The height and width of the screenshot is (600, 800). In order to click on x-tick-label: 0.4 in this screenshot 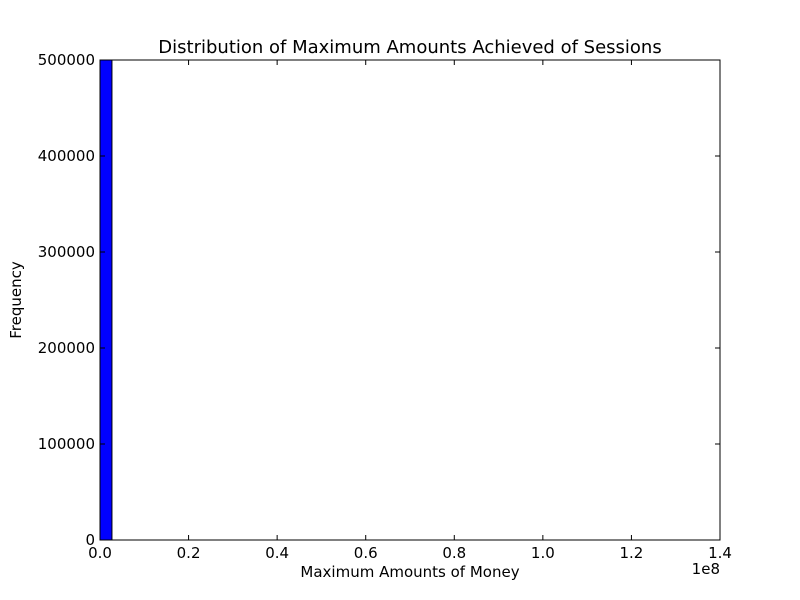, I will do `click(277, 553)`.